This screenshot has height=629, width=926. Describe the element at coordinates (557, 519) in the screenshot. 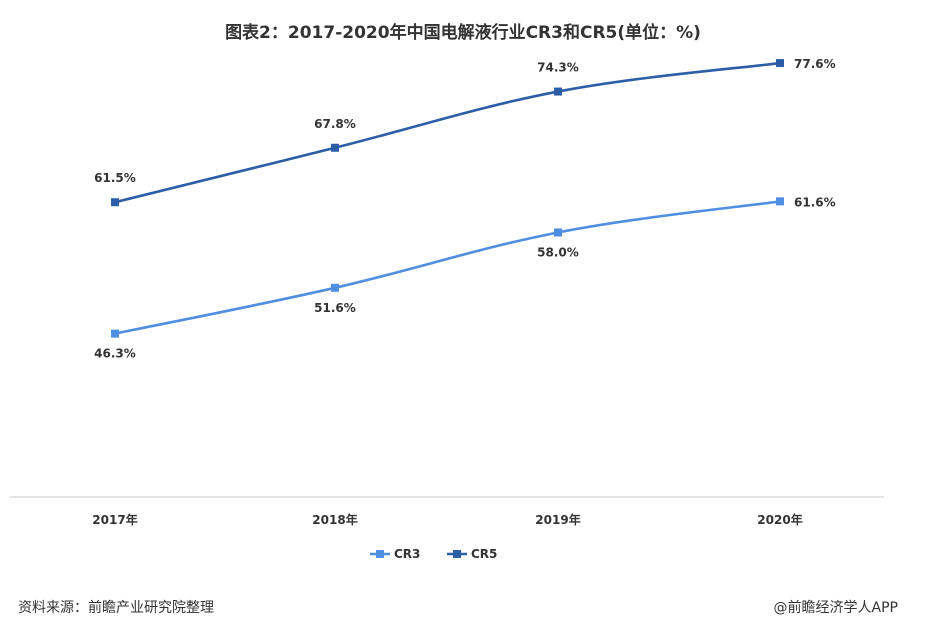

I see `x-tick-label-3: 2019年` at that location.